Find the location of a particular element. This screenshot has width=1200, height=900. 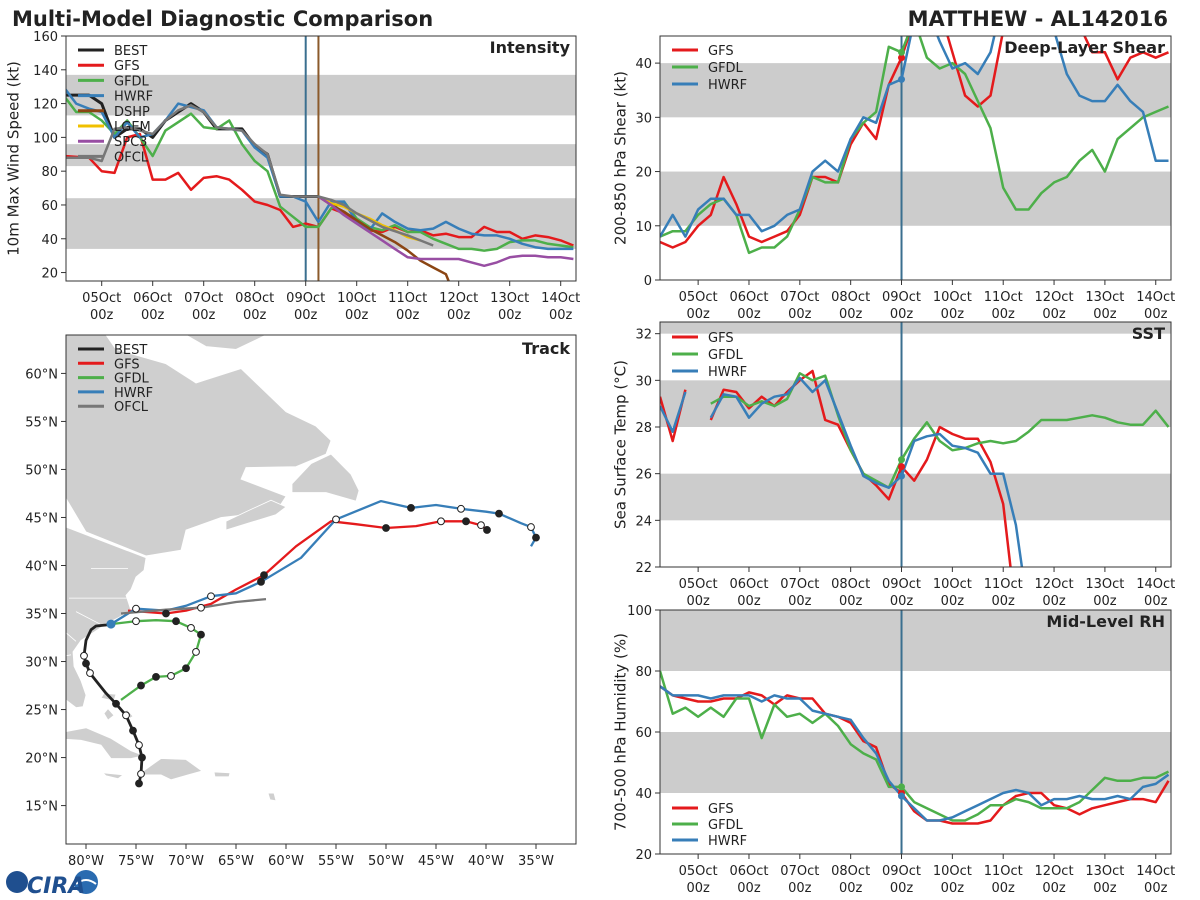

track-ofcl-line is located at coordinates (193, 606).